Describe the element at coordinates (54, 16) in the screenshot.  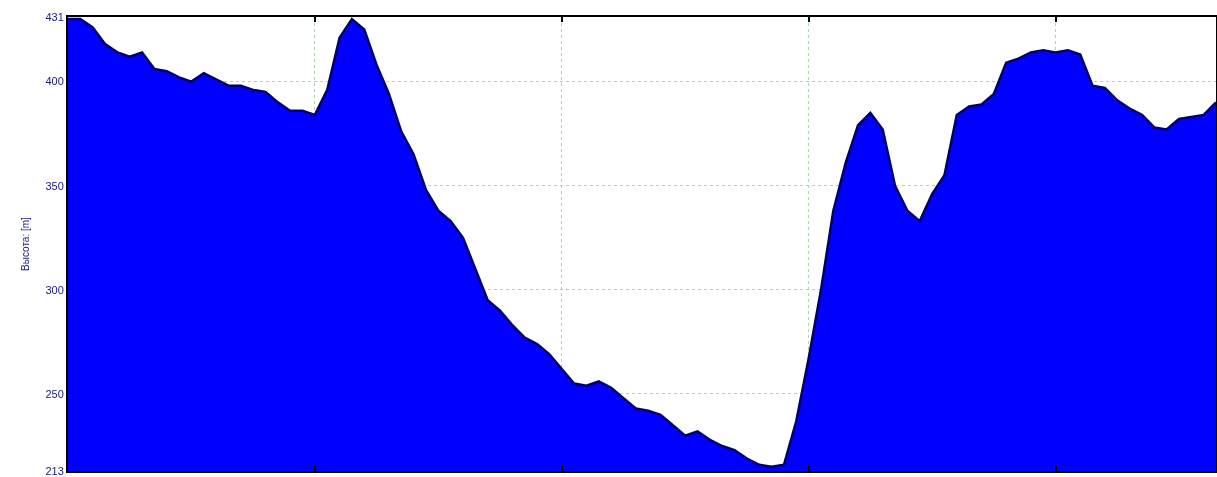
I see `y-tick-label: 431` at that location.